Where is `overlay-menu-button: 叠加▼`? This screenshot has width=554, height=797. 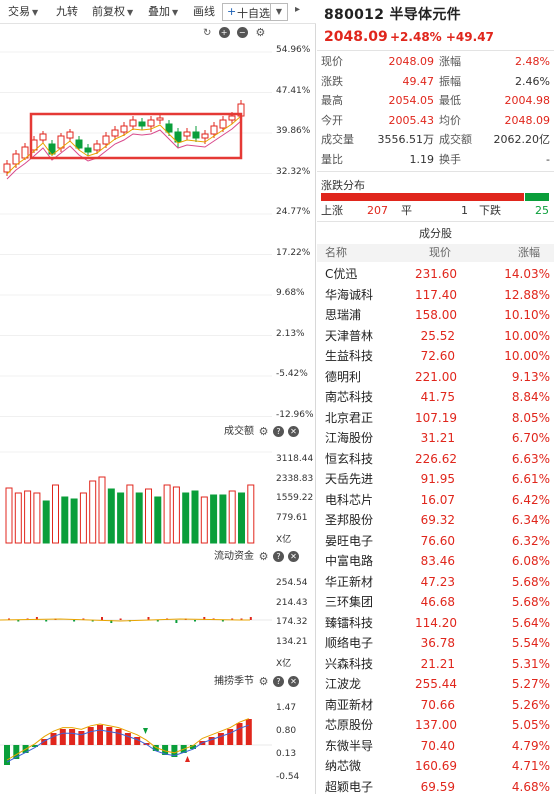
overlay-menu-button: 叠加▼ is located at coordinates (163, 12).